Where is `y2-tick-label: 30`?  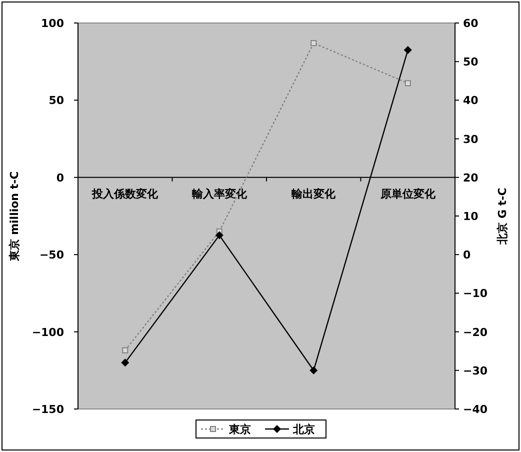
y2-tick-label: 30 is located at coordinates (471, 139).